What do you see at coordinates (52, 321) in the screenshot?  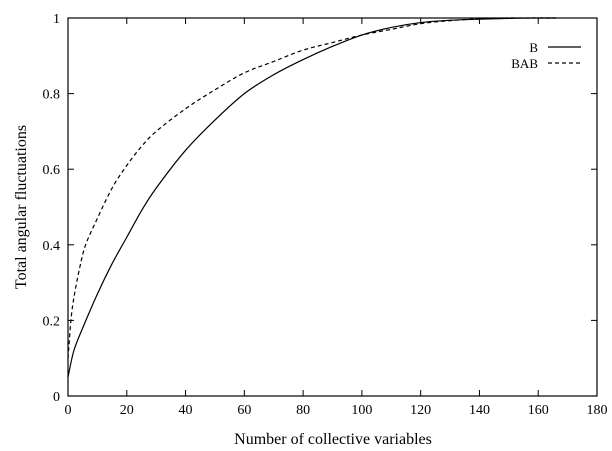 I see `y-tick-label: 0.2` at bounding box center [52, 321].